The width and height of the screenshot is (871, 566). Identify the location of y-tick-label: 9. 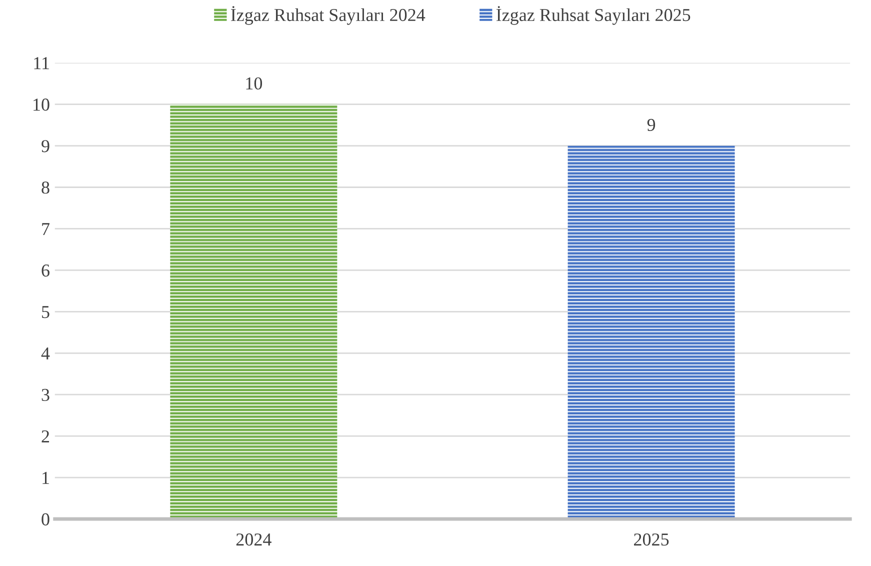
(46, 146).